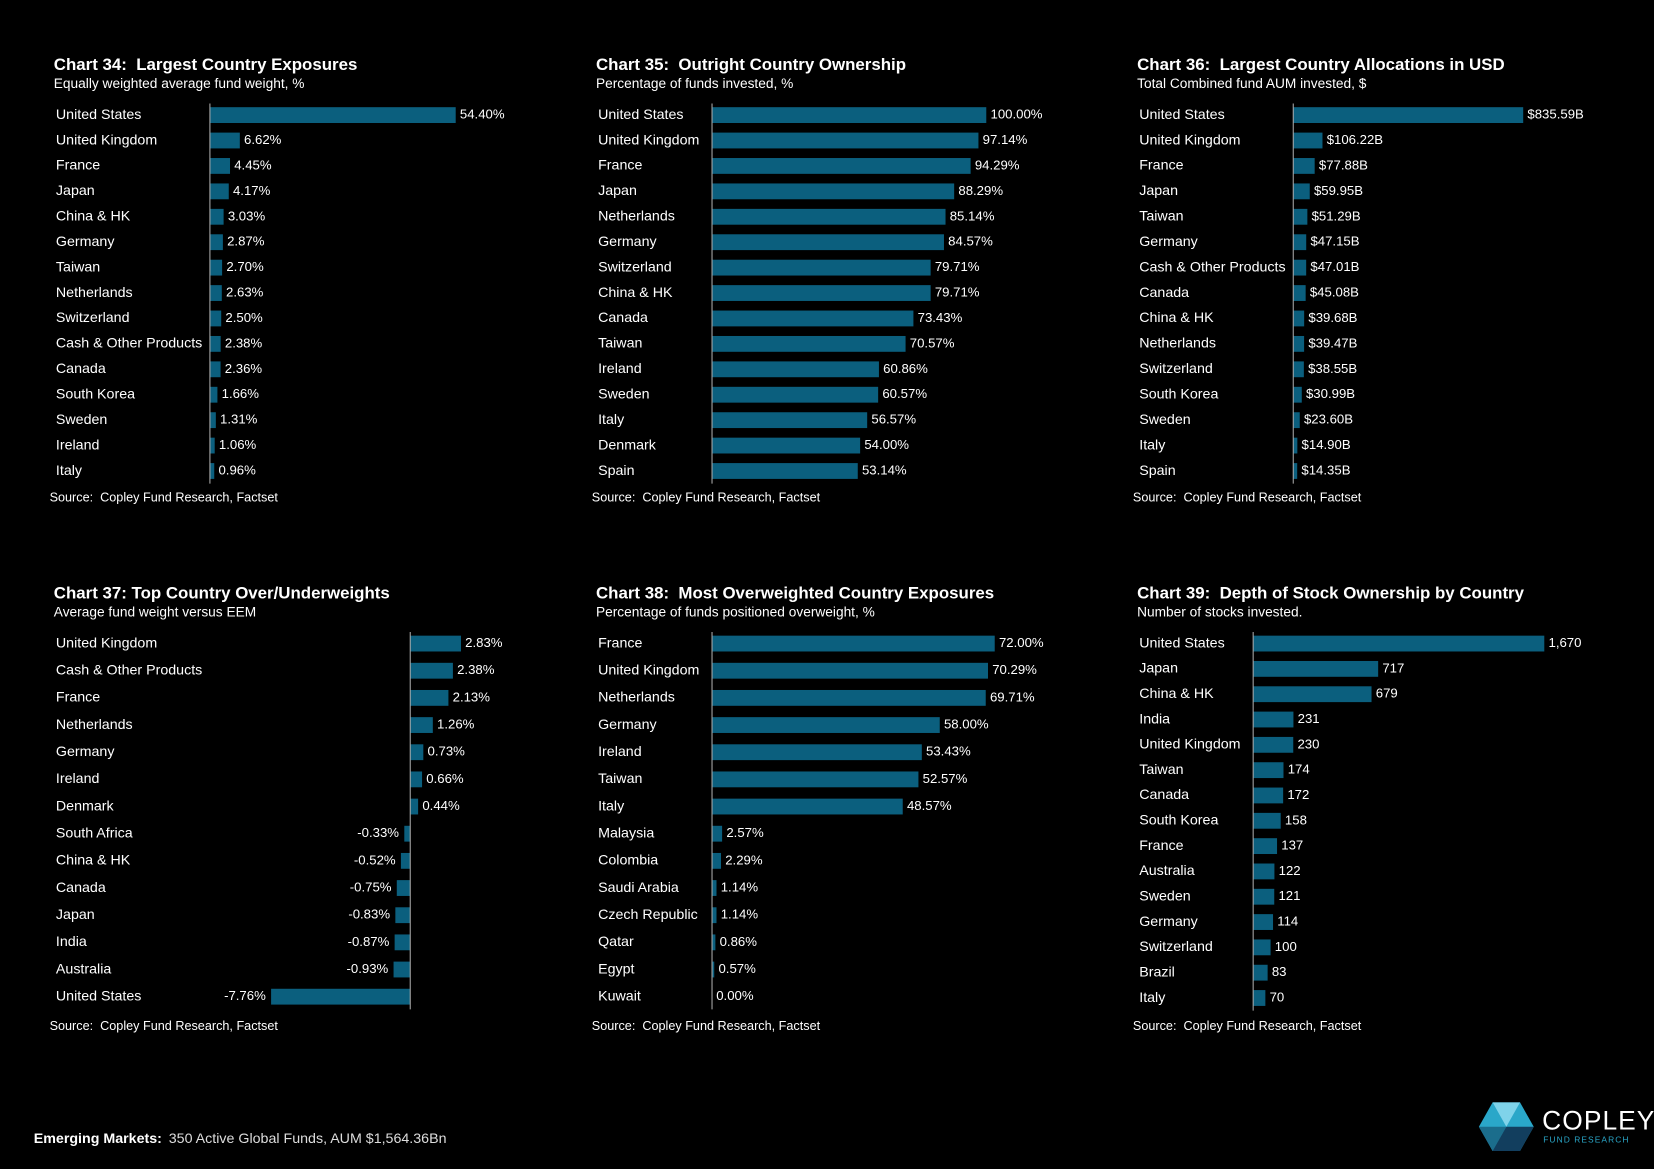 Image resolution: width=1654 pixels, height=1169 pixels. Describe the element at coordinates (378, 832) in the screenshot. I see `value-label: -0.33%` at that location.